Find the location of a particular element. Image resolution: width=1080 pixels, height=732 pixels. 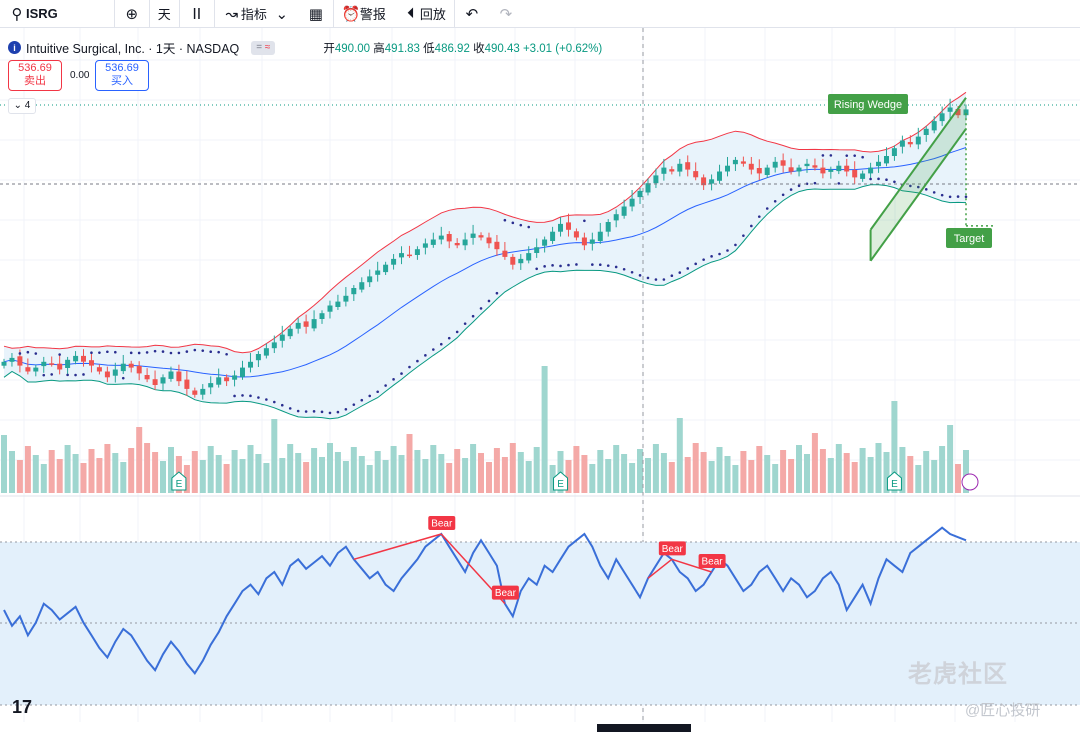

watermark-brand: 老虎社区 is located at coordinates (958, 674).